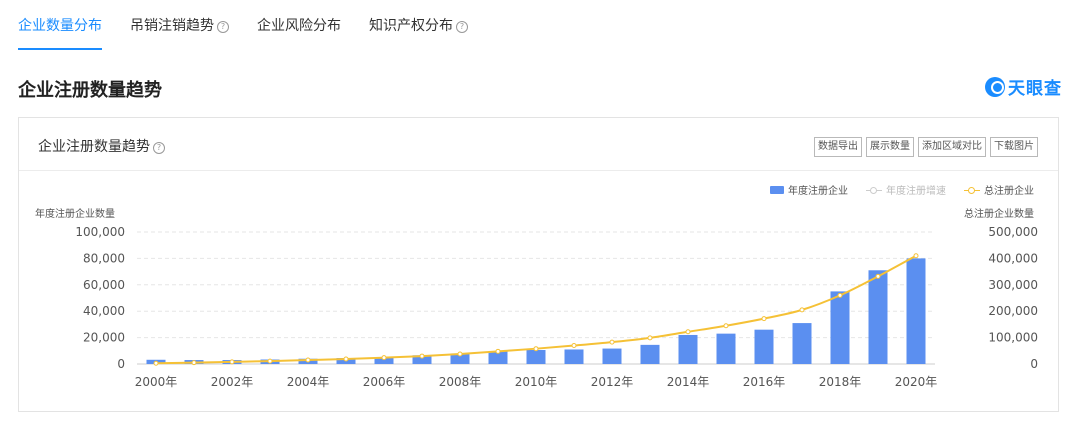  What do you see at coordinates (100, 232) in the screenshot?
I see `left-axis-tick-label: 100,000` at bounding box center [100, 232].